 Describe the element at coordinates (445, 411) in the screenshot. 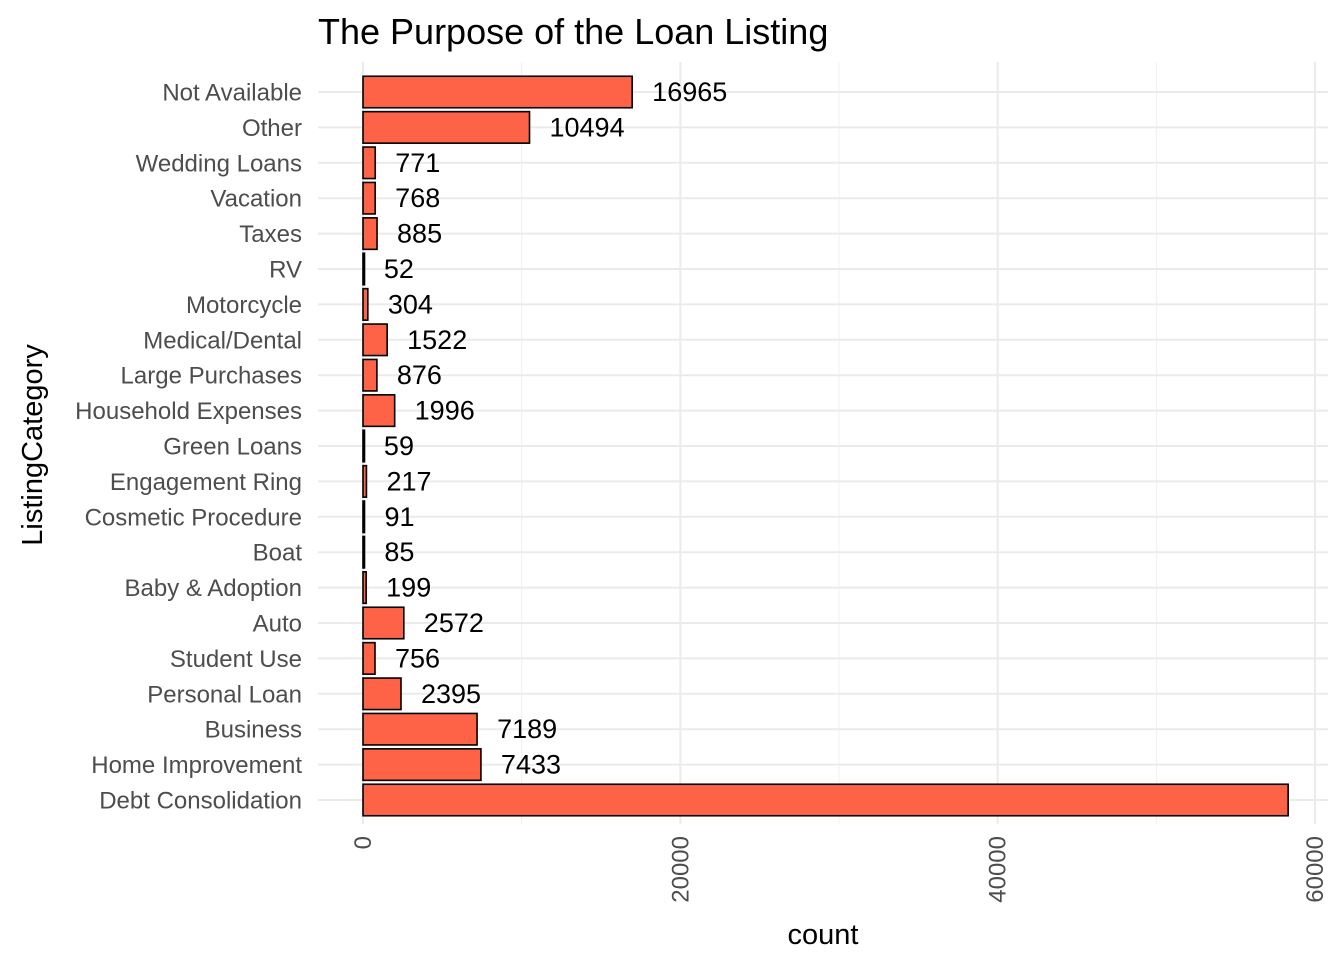

I see `data-label: 1996` at that location.